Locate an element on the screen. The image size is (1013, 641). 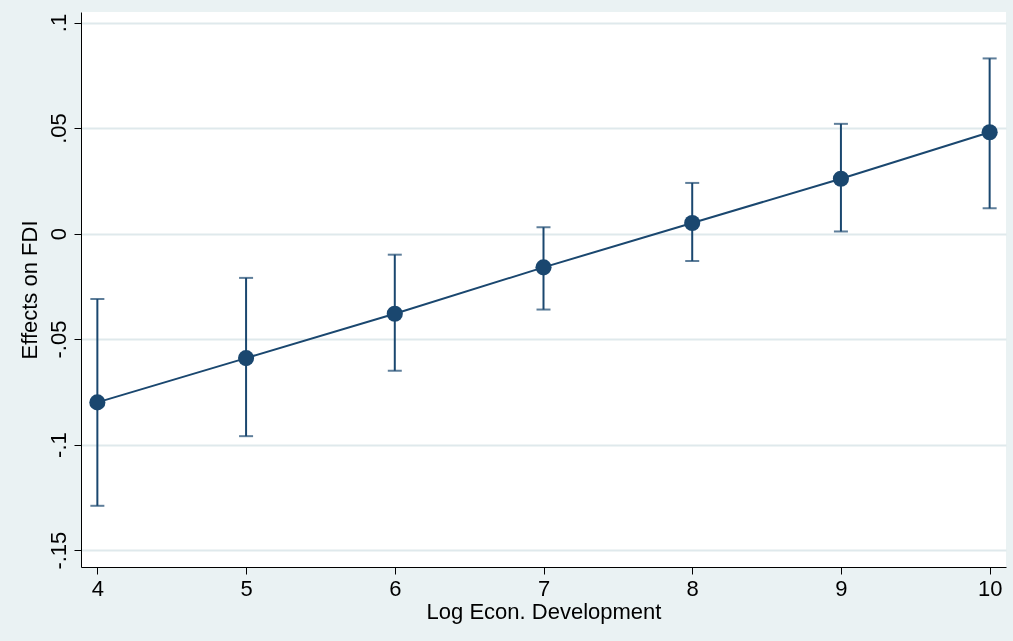
x-tick-label: 6 is located at coordinates (395, 588).